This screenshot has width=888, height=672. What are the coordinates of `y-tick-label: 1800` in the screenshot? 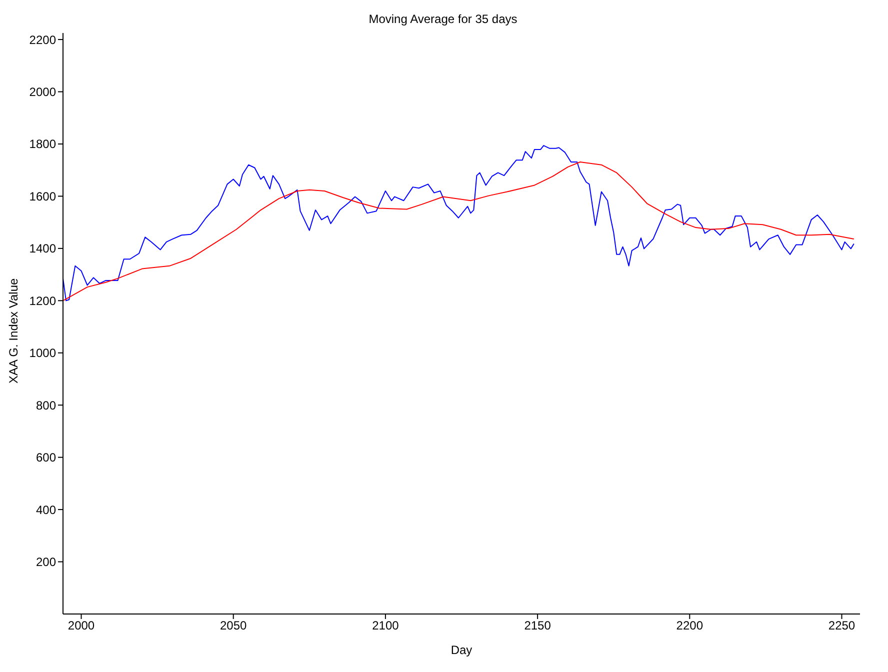 It's located at (42, 144).